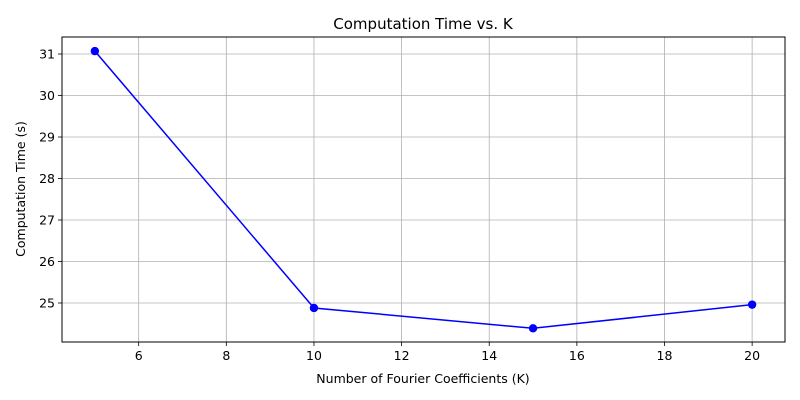 The height and width of the screenshot is (400, 800). I want to click on y-tick-label: 28, so click(47, 178).